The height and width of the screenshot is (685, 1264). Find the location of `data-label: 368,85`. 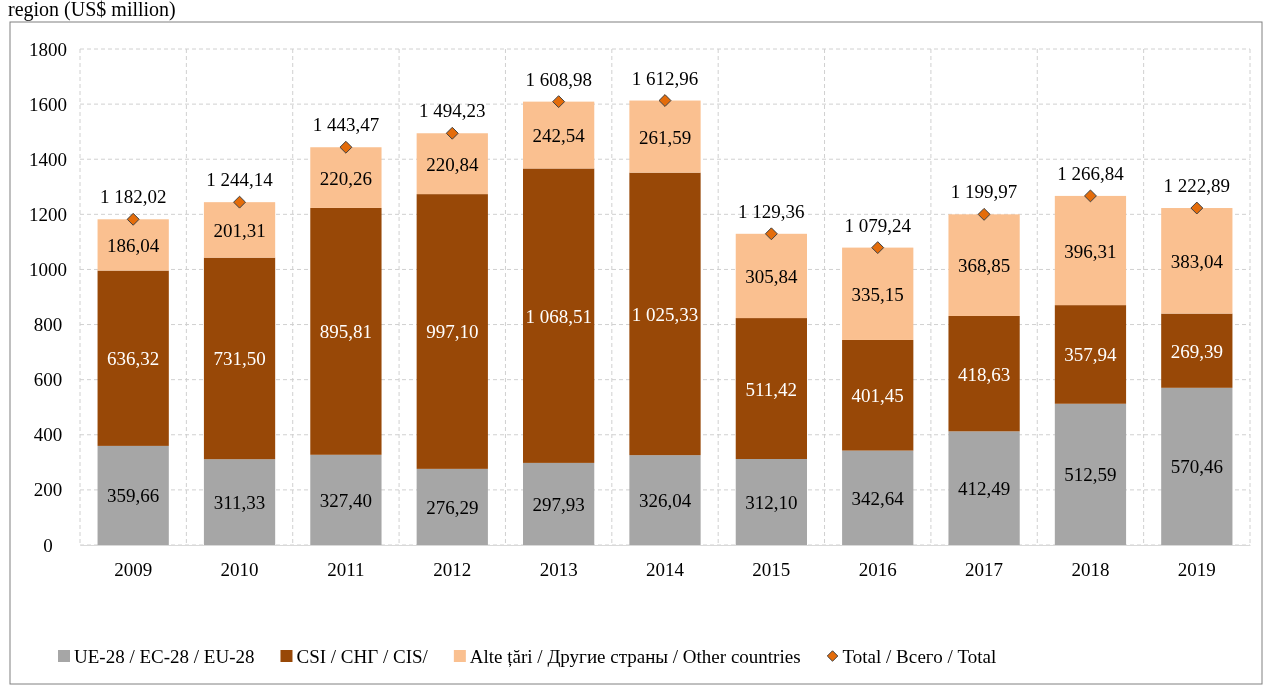

data-label: 368,85 is located at coordinates (984, 266).